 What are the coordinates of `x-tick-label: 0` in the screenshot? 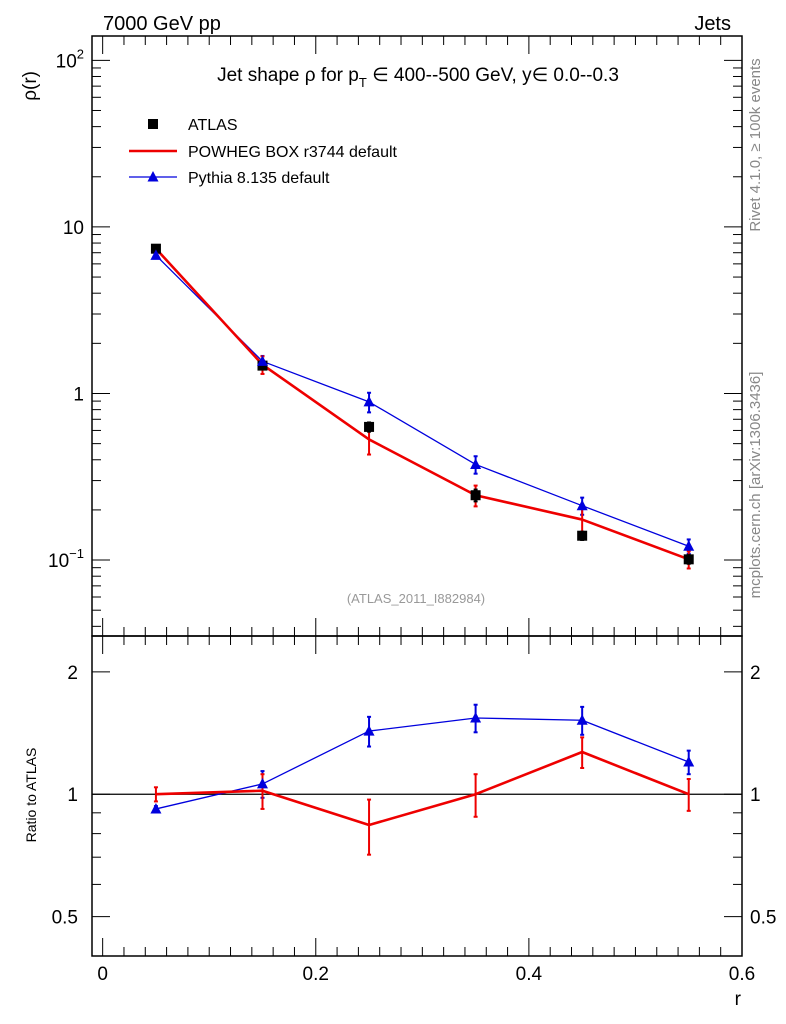 It's located at (102, 974).